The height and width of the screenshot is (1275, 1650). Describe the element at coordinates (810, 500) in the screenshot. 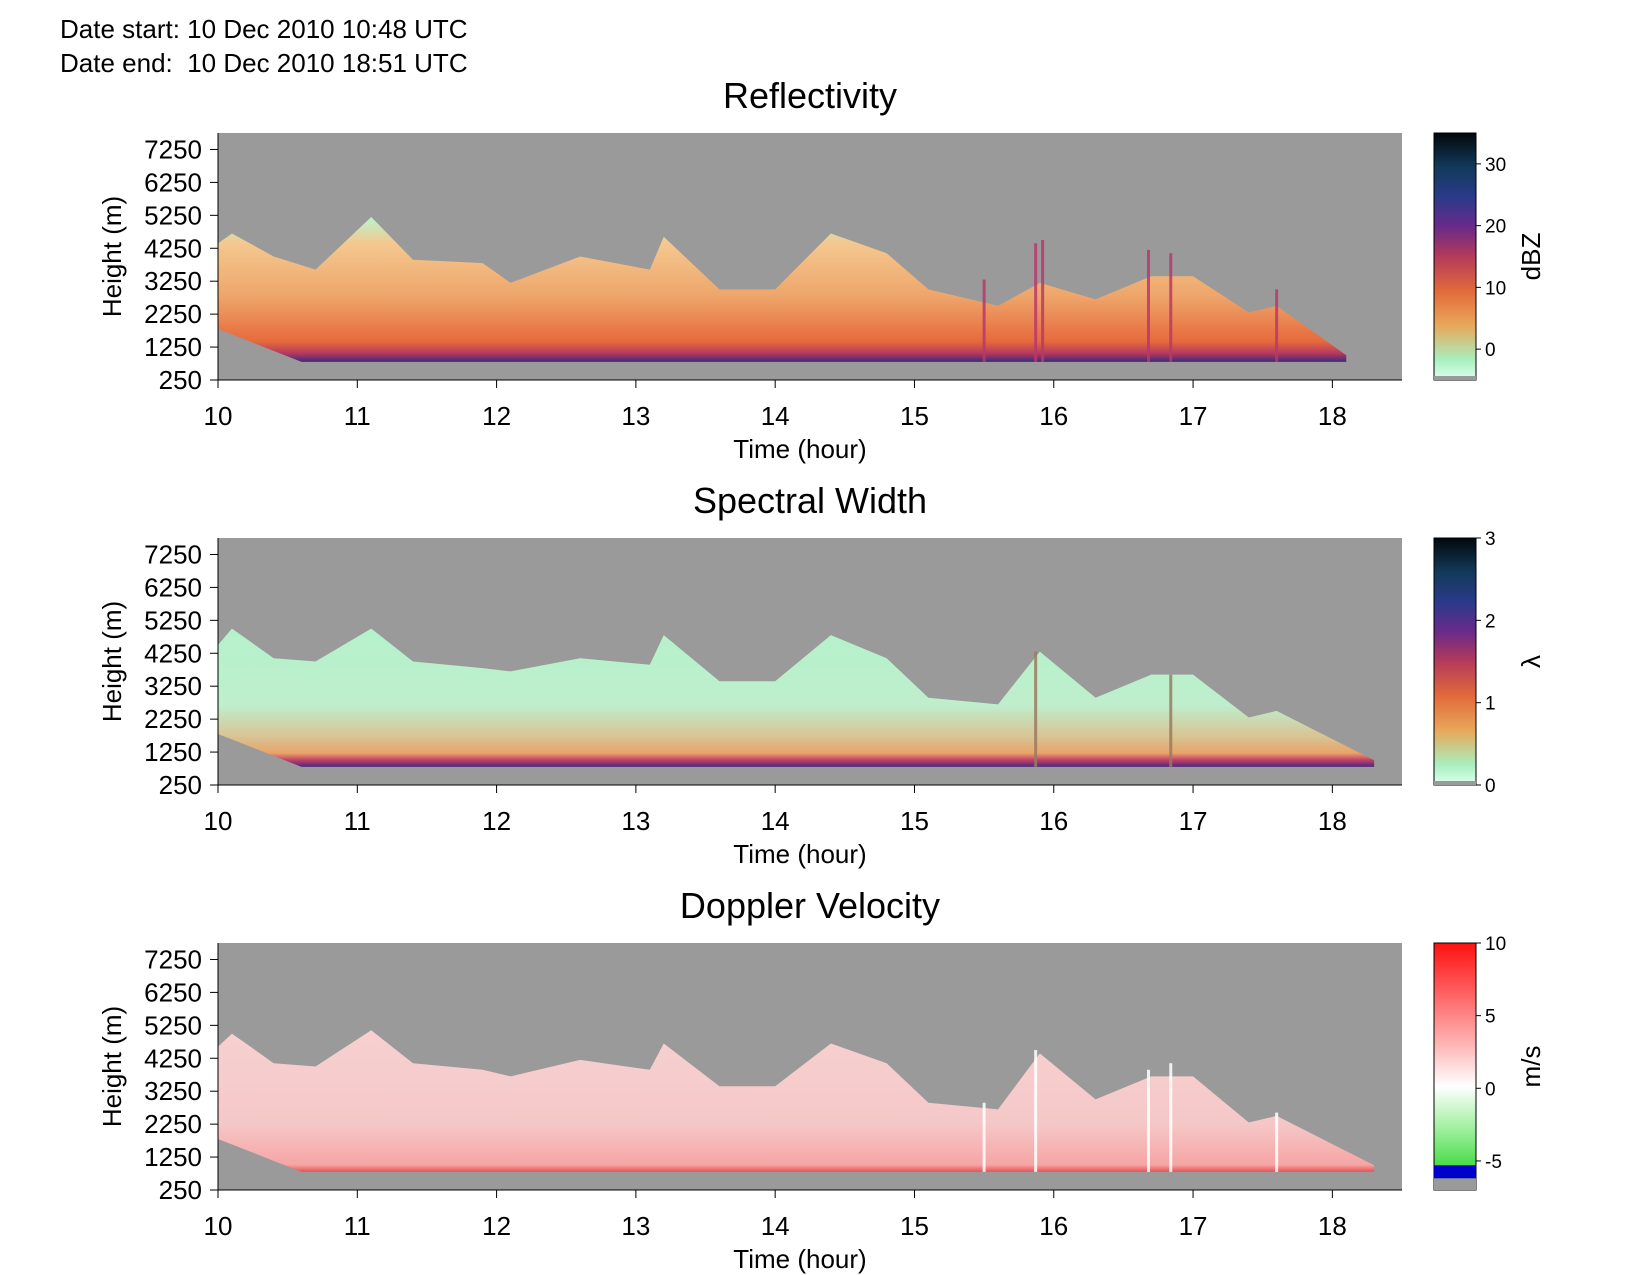

I see `chart-title: Spectral Width` at that location.